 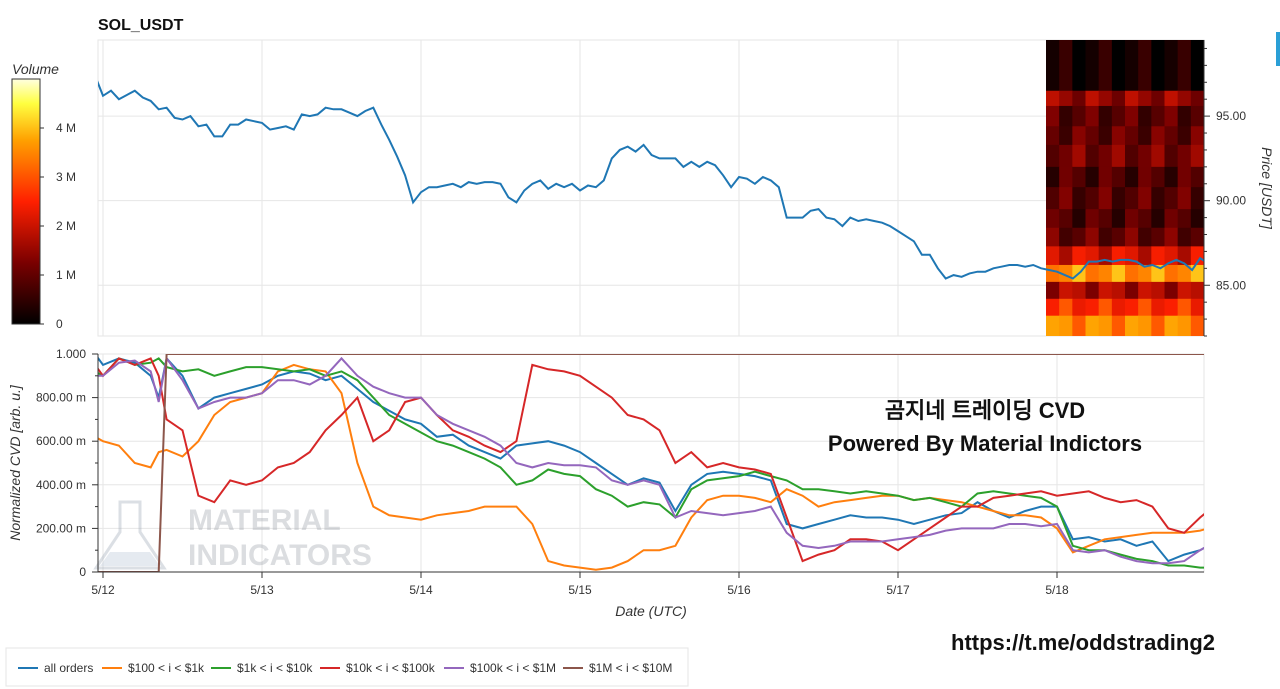 I want to click on legend-label: $1k < i < $10k, so click(x=275, y=668).